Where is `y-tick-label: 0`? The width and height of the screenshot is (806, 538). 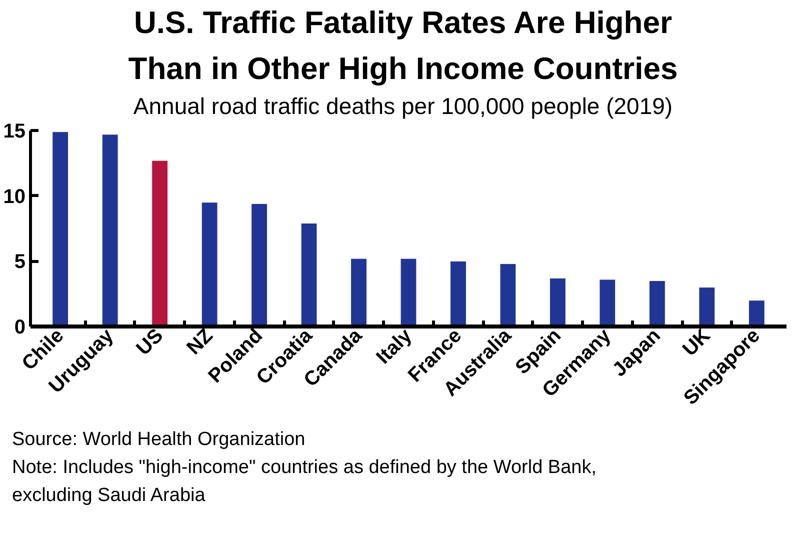
y-tick-label: 0 is located at coordinates (20, 327).